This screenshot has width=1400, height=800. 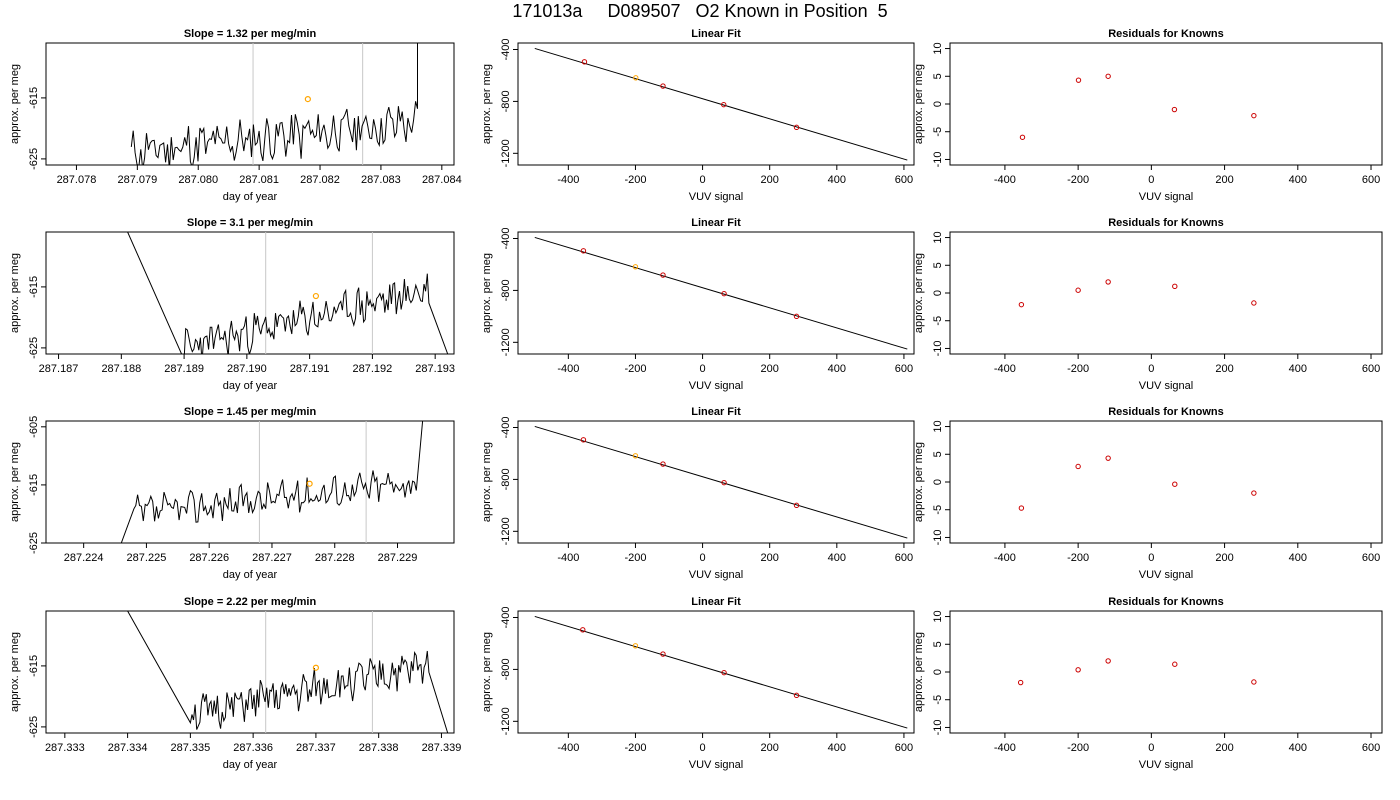 What do you see at coordinates (259, 180) in the screenshot?
I see `x-tick-label: 287.081` at bounding box center [259, 180].